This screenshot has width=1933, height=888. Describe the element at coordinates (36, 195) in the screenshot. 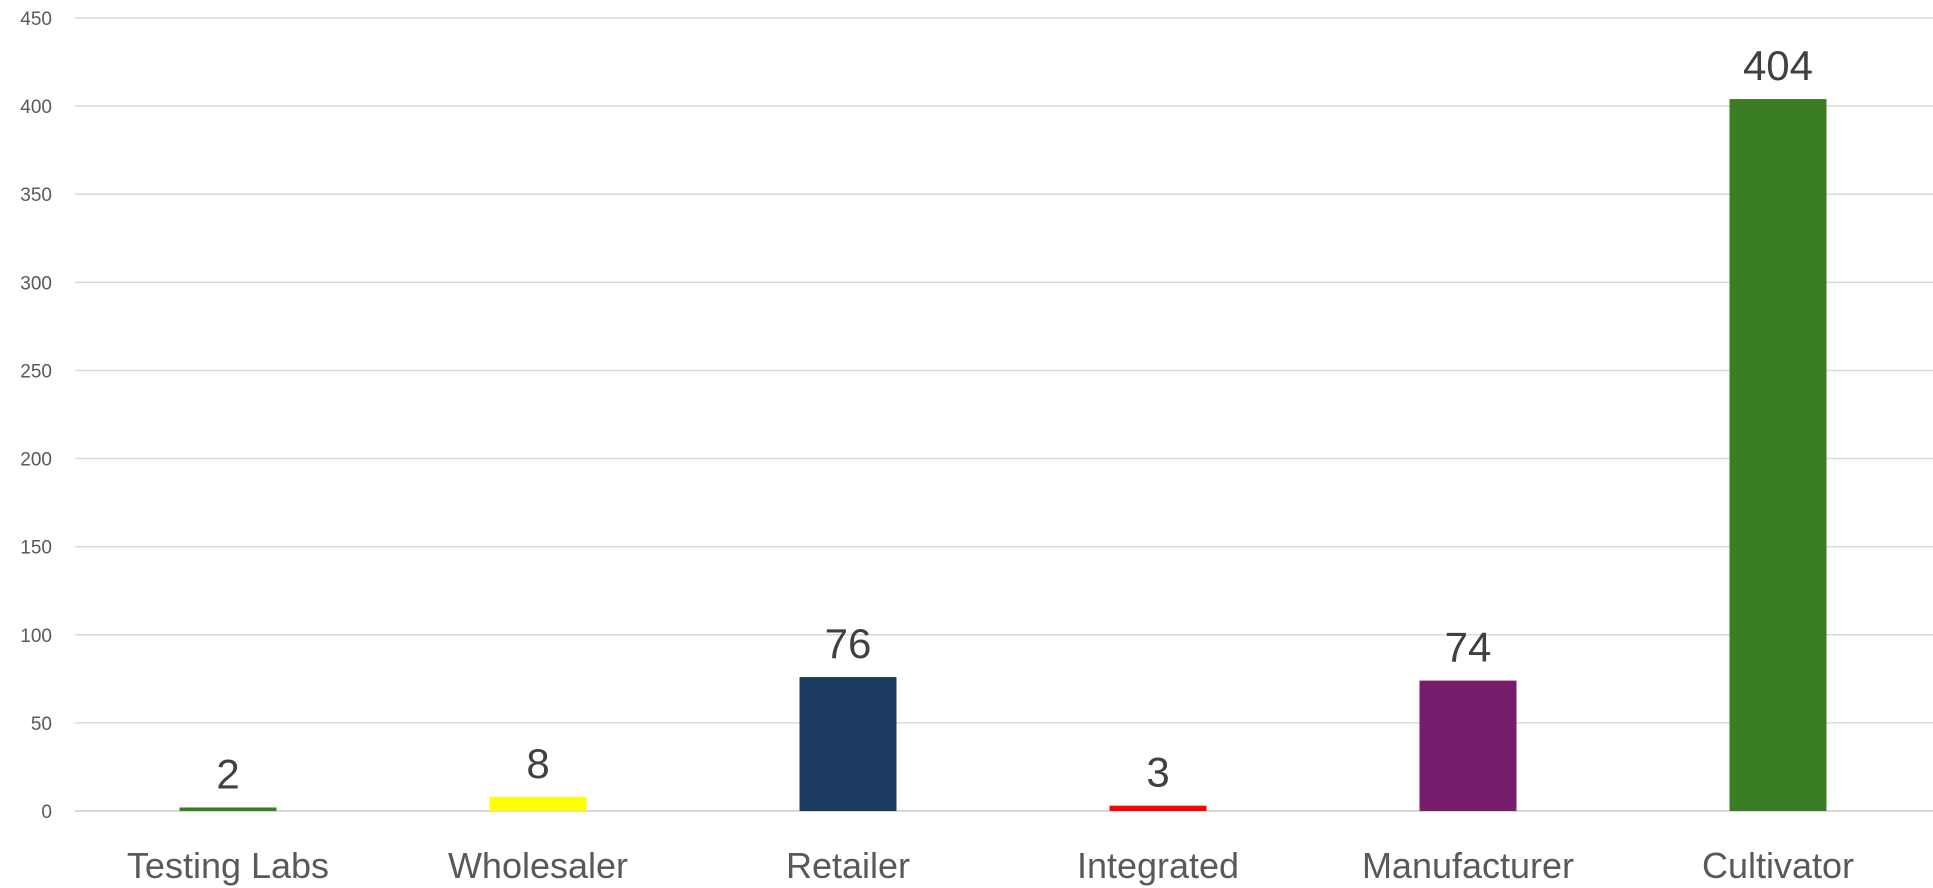

I see `y-tick-label: 350` at that location.